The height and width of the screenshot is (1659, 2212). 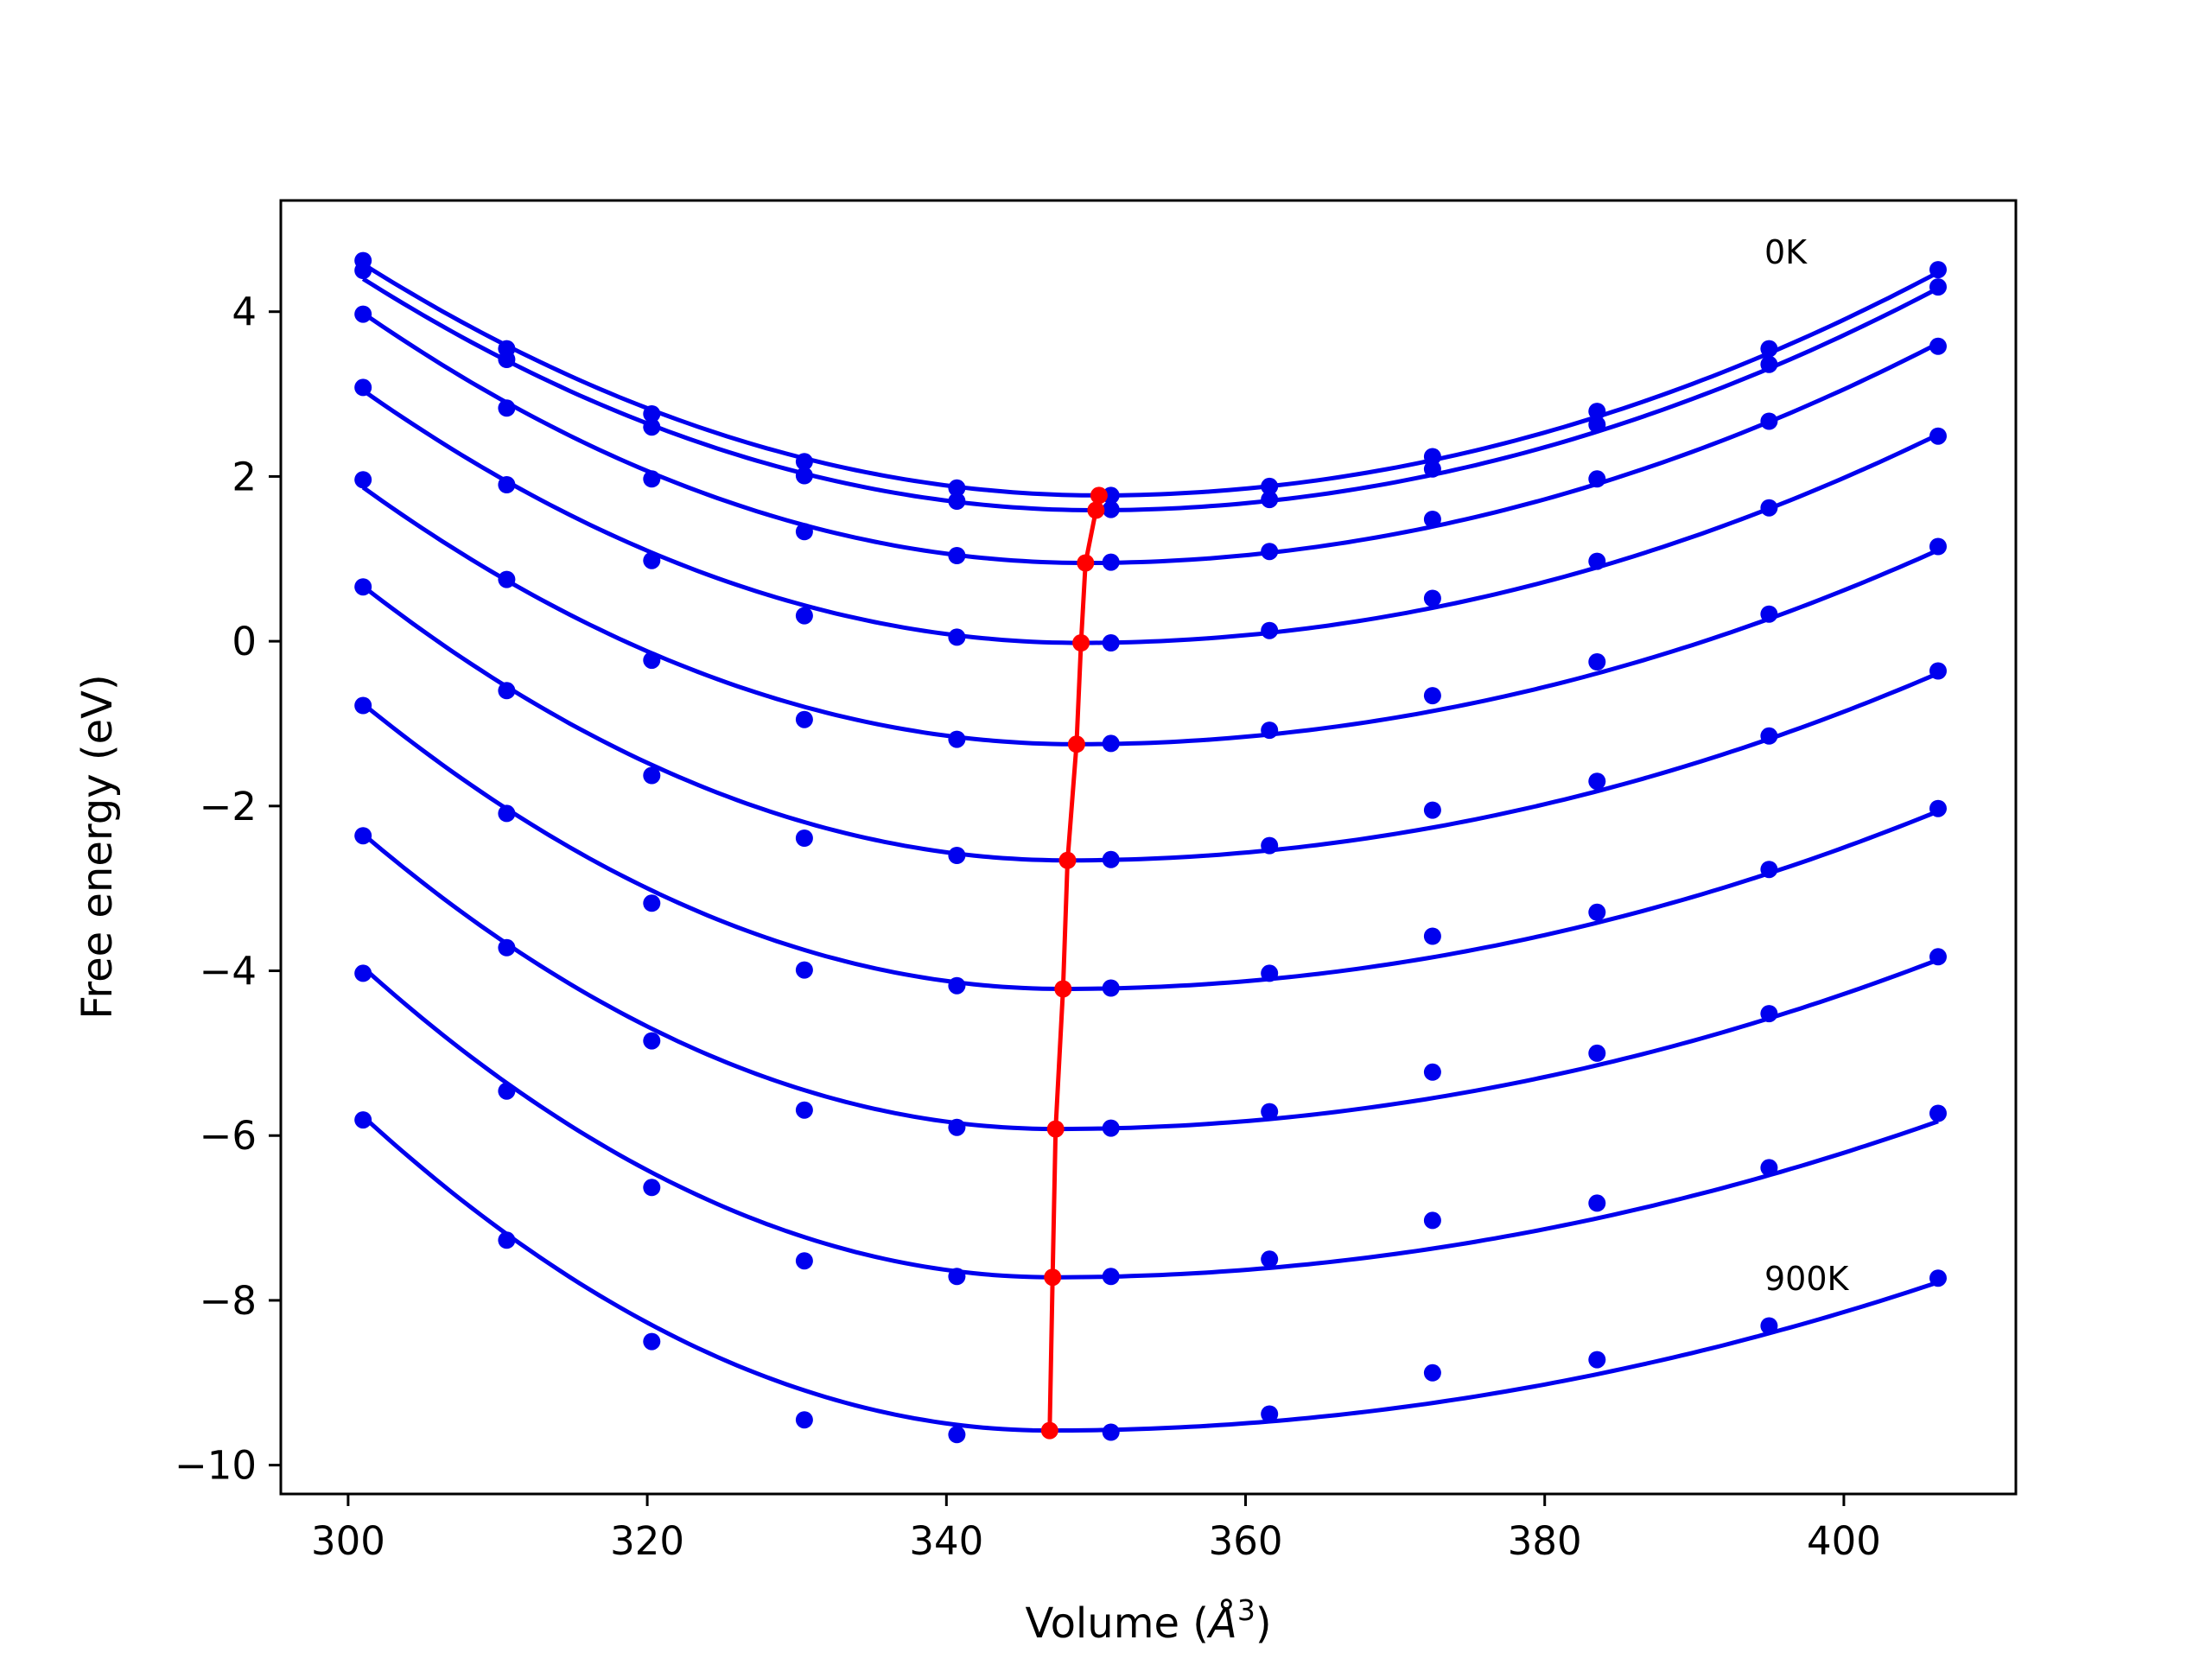 What do you see at coordinates (244, 641) in the screenshot?
I see `y-tick-label-0: 0` at bounding box center [244, 641].